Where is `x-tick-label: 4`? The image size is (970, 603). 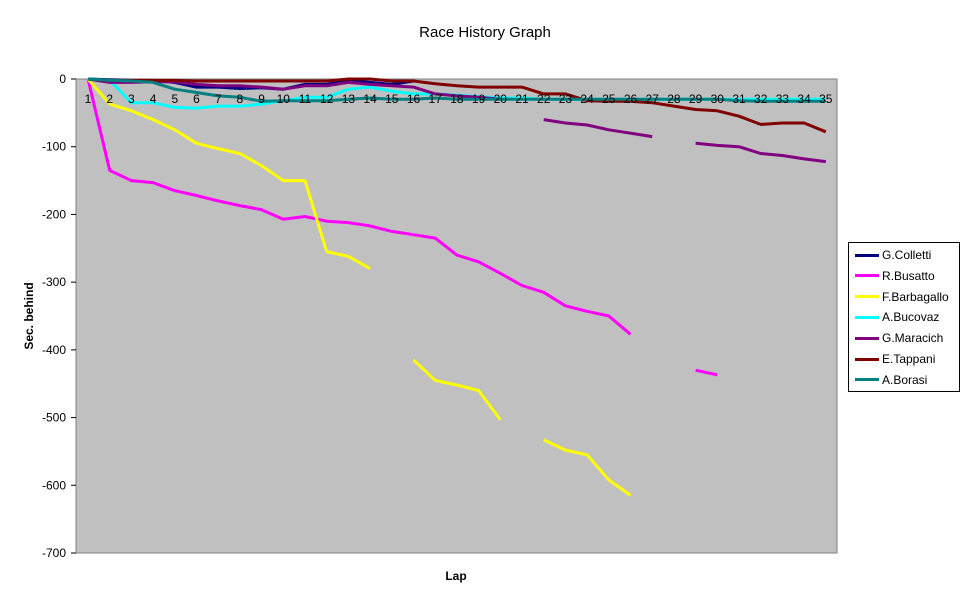 x-tick-label: 4 is located at coordinates (153, 99).